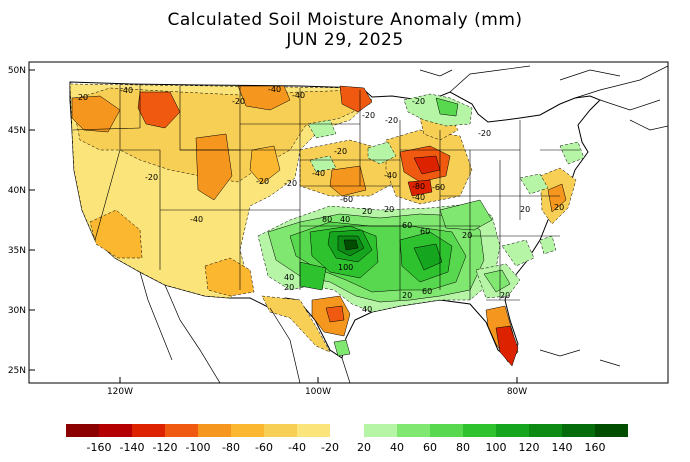  What do you see at coordinates (116, 234) in the screenshot?
I see `sw-dry-orange` at bounding box center [116, 234].